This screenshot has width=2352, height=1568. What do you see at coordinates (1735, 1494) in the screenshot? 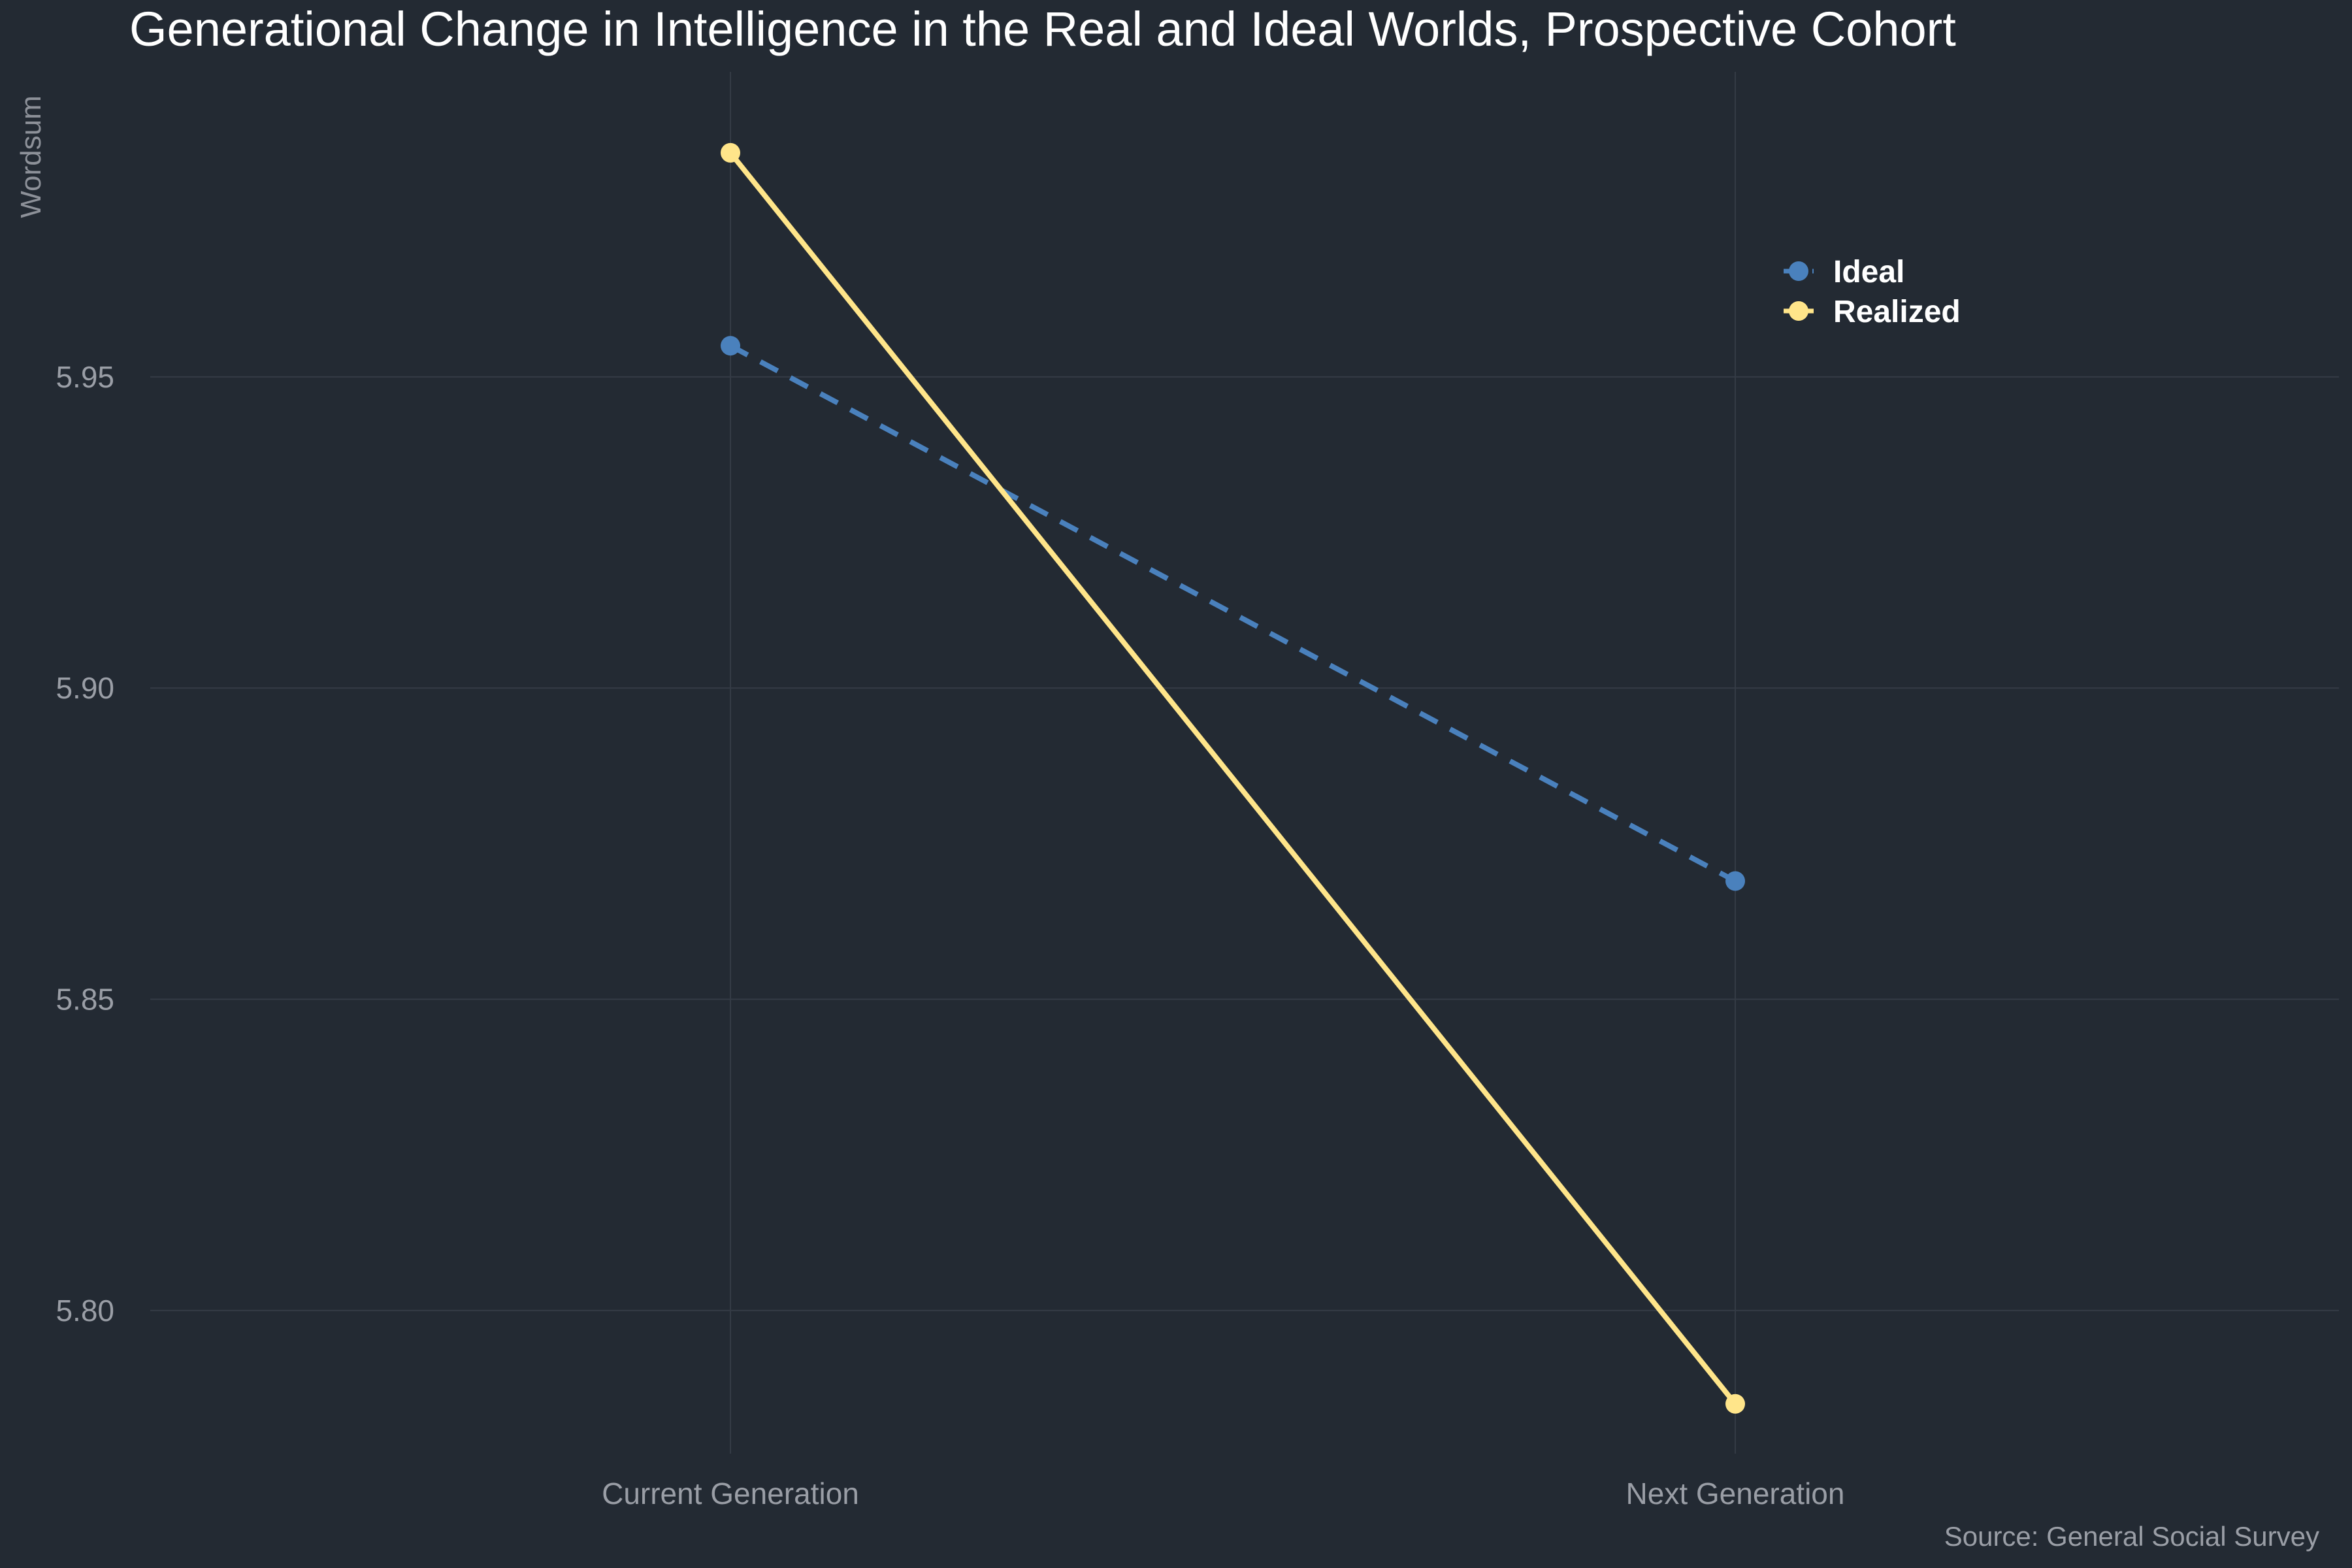
I see `x-tick-label: Next Generation` at bounding box center [1735, 1494].